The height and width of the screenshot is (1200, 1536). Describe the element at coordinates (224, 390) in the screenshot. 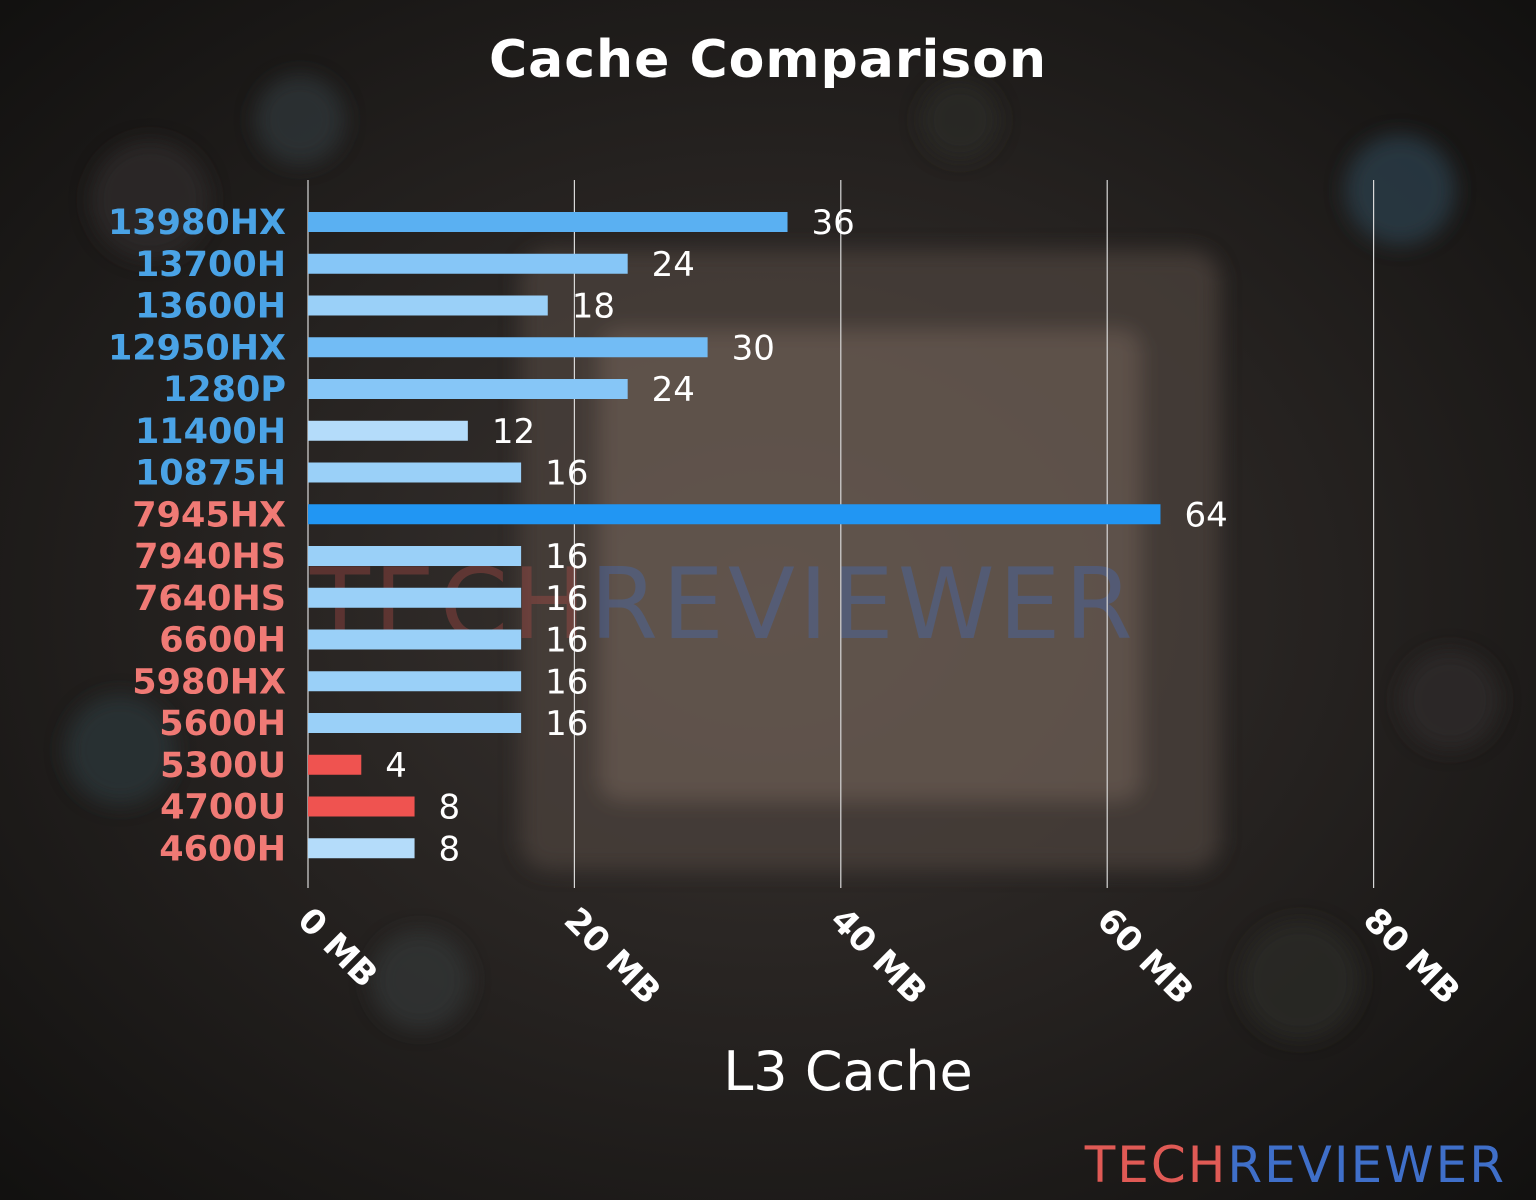

I see `category-label: 1280P` at that location.